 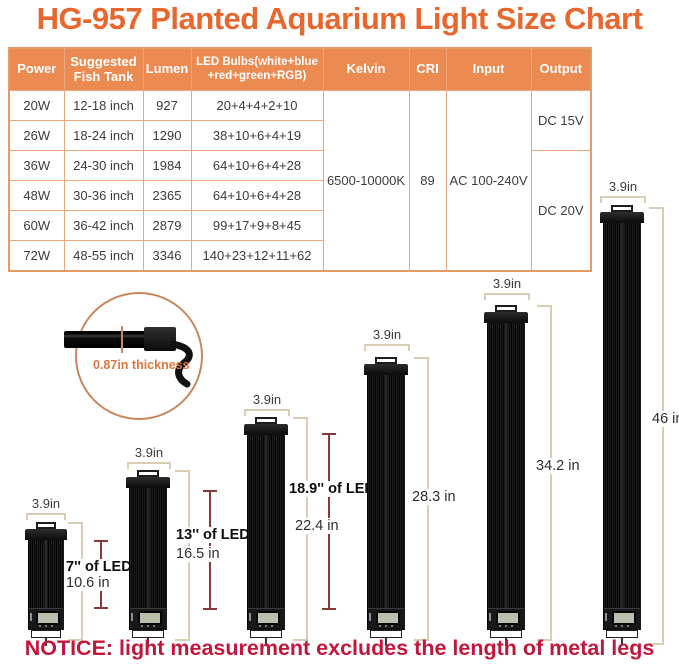 What do you see at coordinates (36, 165) in the screenshot?
I see `cell-power: 36W` at bounding box center [36, 165].